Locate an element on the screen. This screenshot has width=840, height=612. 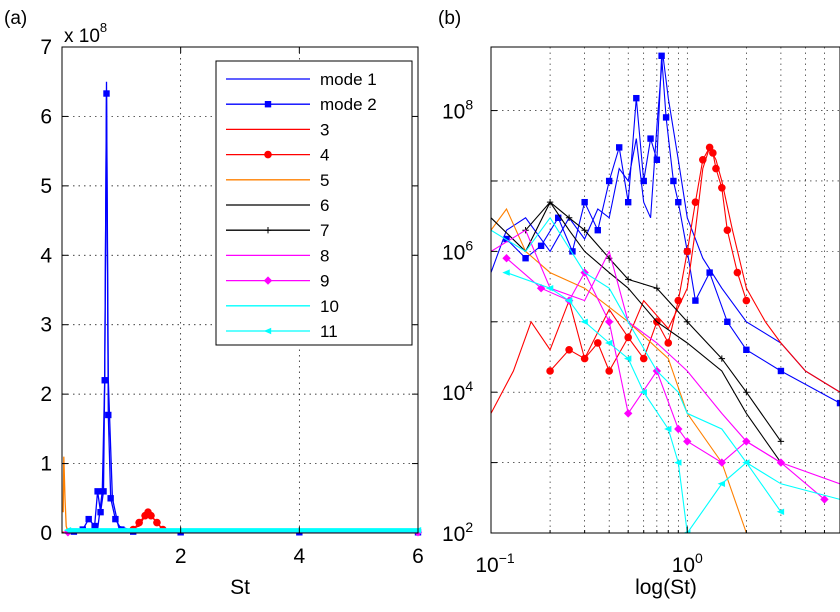
legend-label: 8 is located at coordinates (324, 255).